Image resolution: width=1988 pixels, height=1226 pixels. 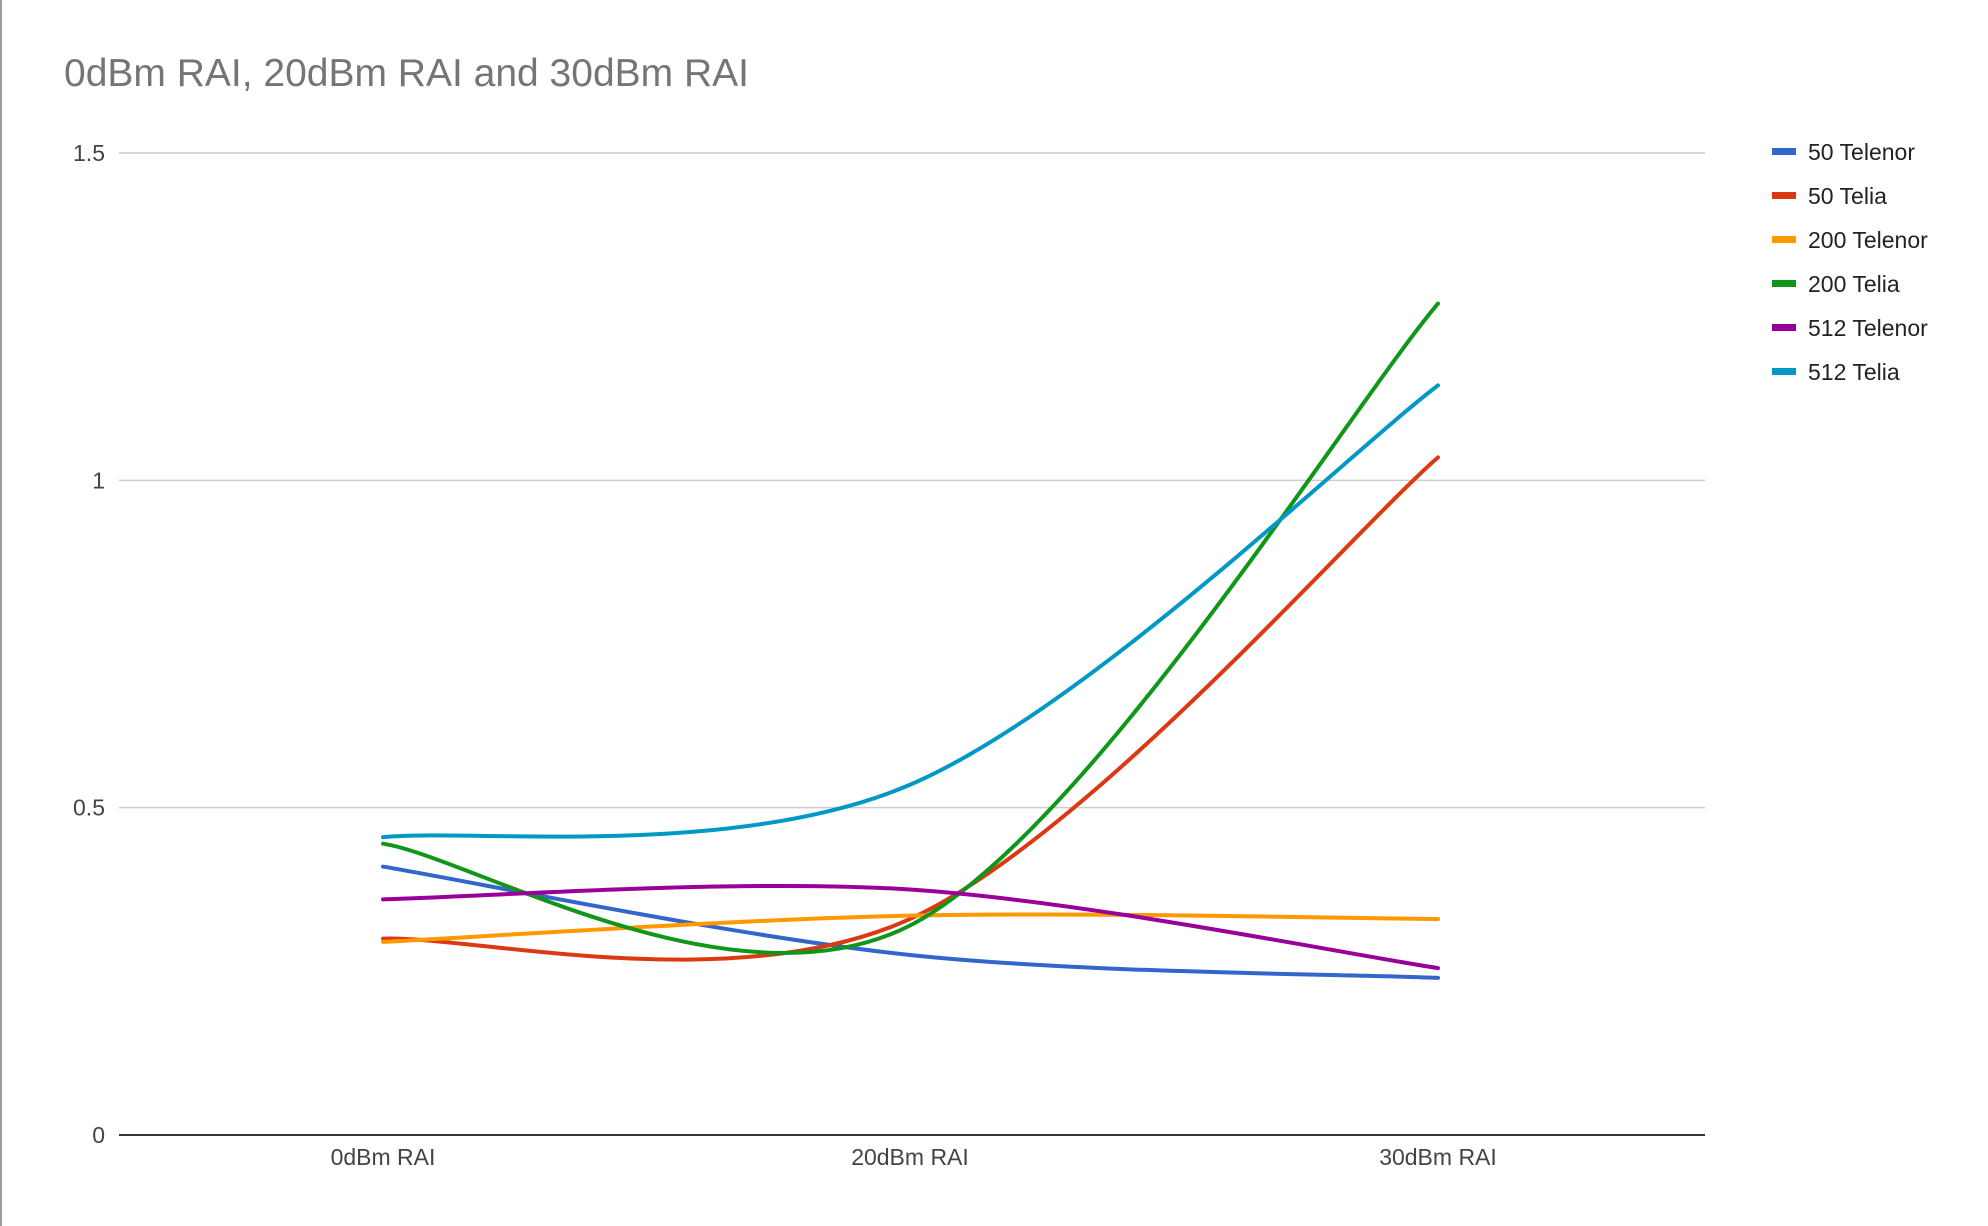 I want to click on legend-label-512-telenor: 512 Telenor, so click(x=1868, y=328).